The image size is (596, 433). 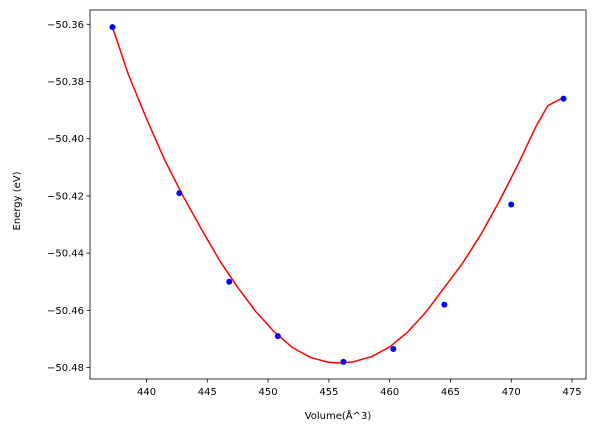 What do you see at coordinates (268, 392) in the screenshot?
I see `x-tick-label: 450` at bounding box center [268, 392].